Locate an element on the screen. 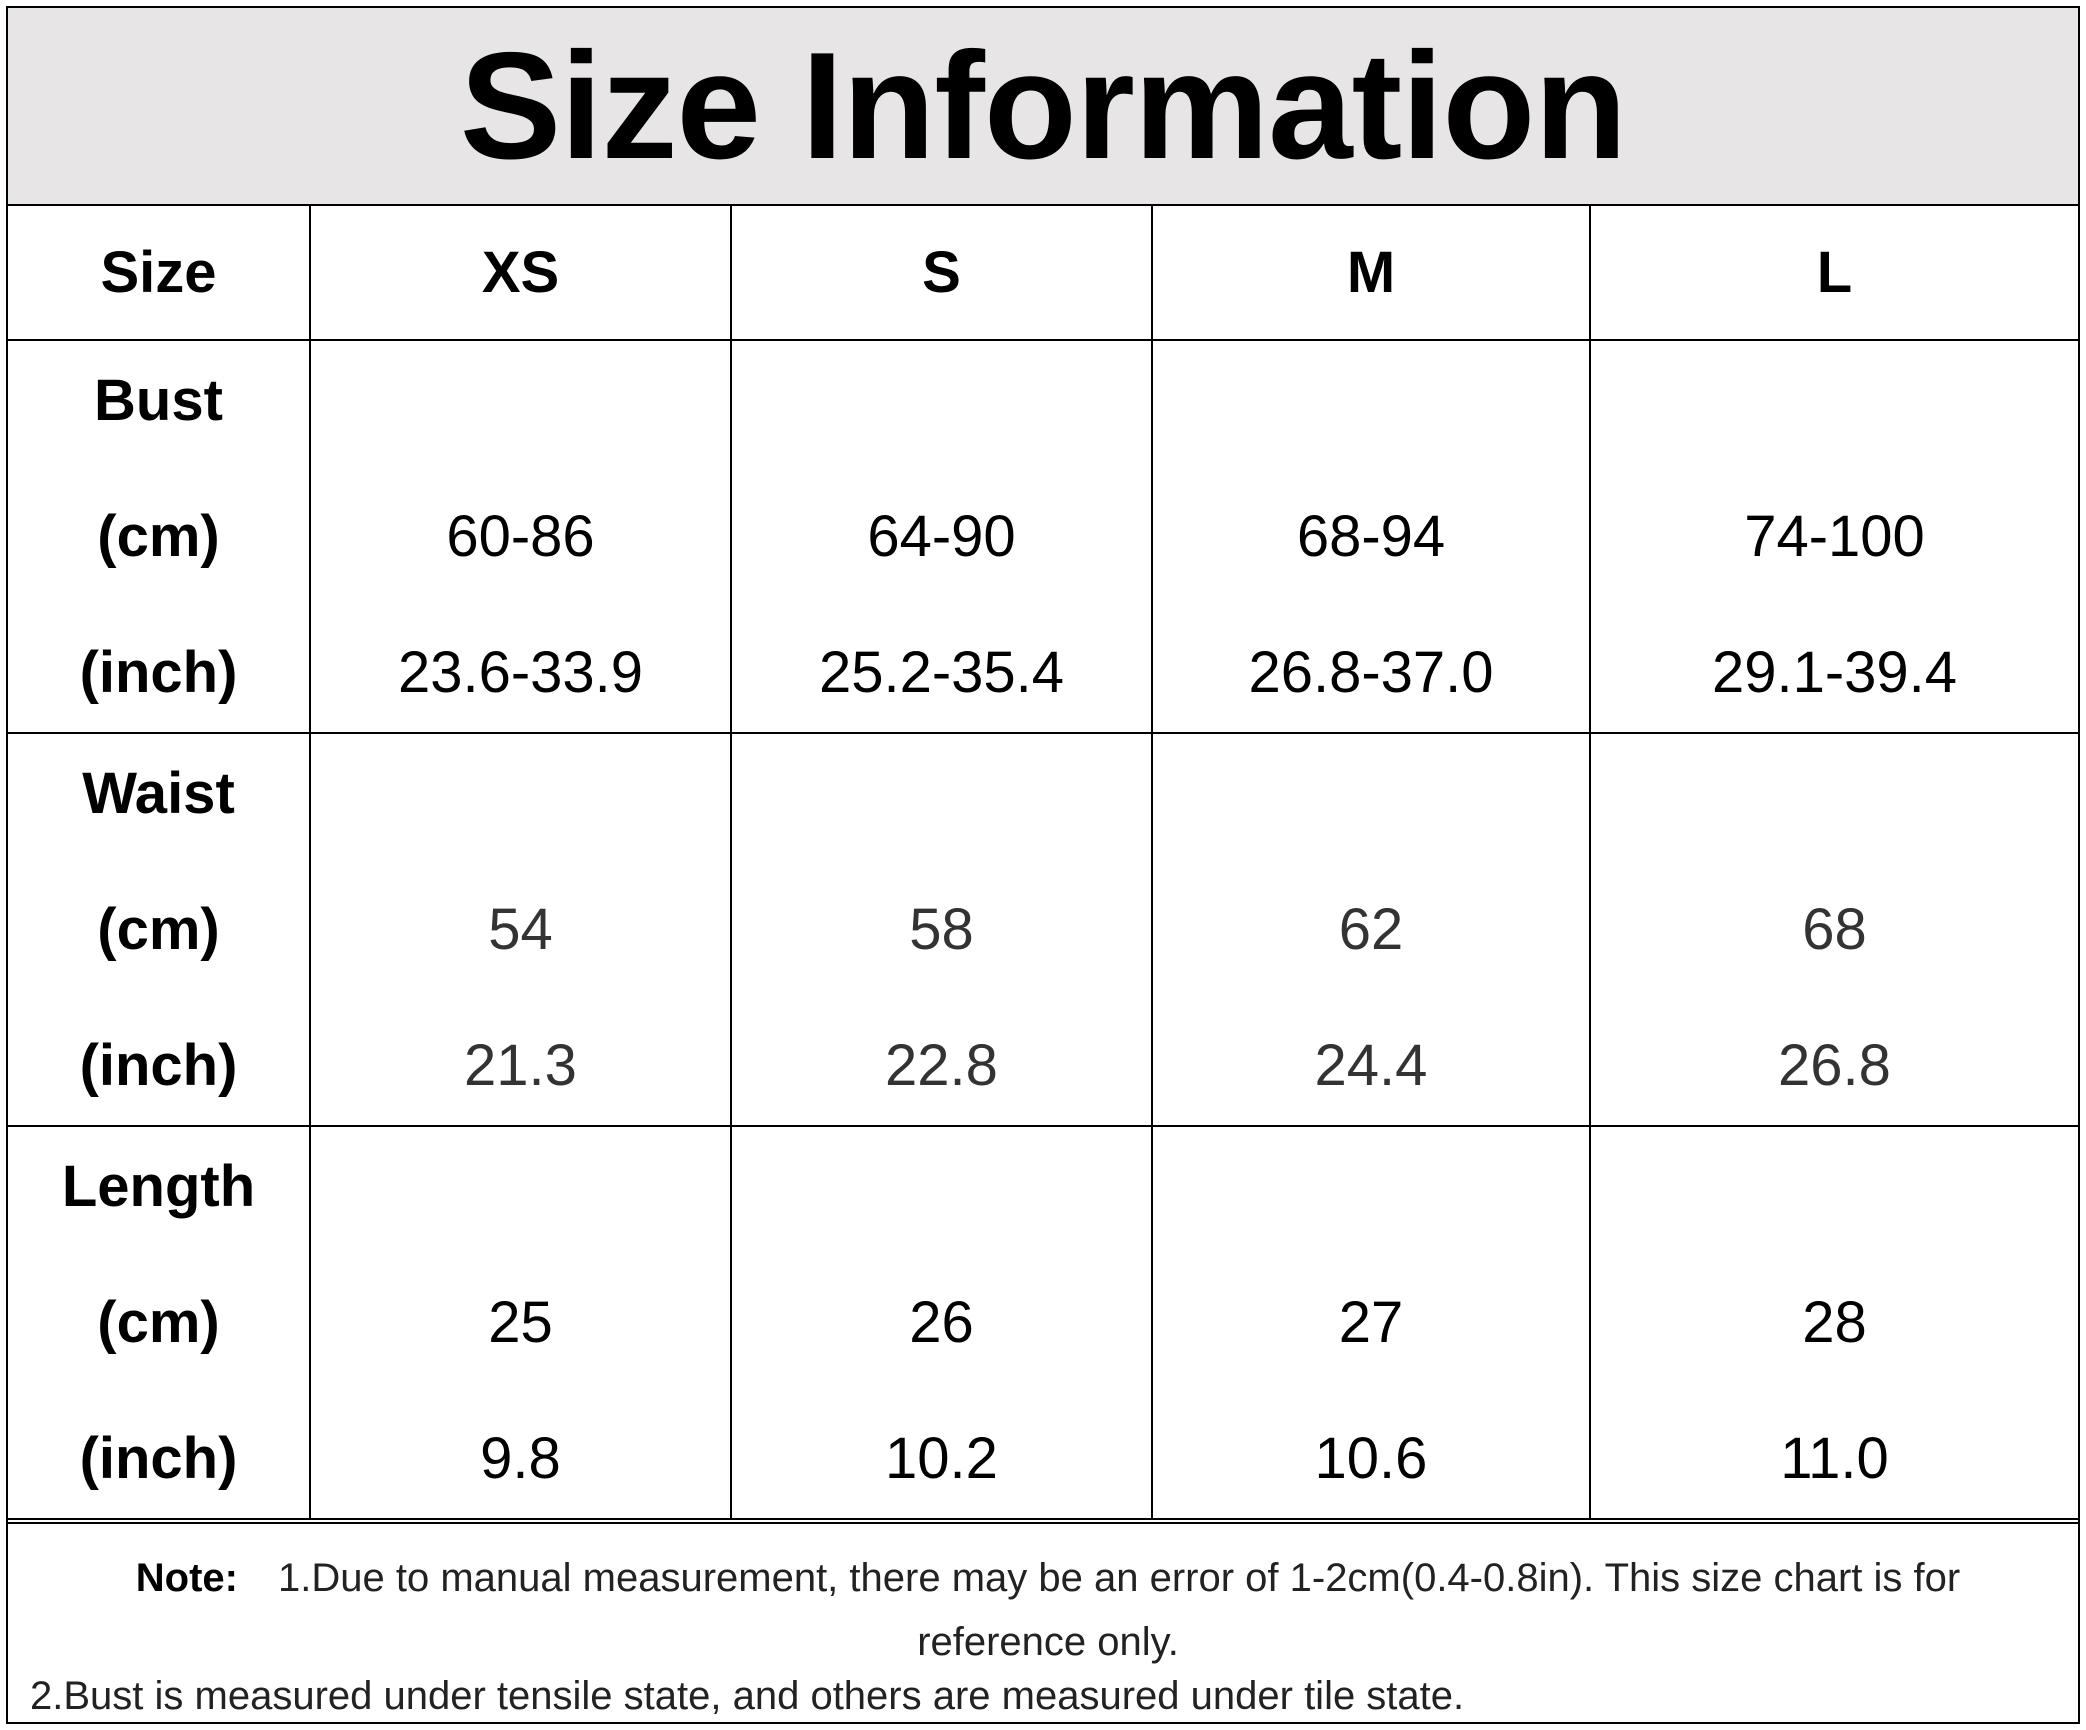  size-header-label: Size is located at coordinates (159, 273).